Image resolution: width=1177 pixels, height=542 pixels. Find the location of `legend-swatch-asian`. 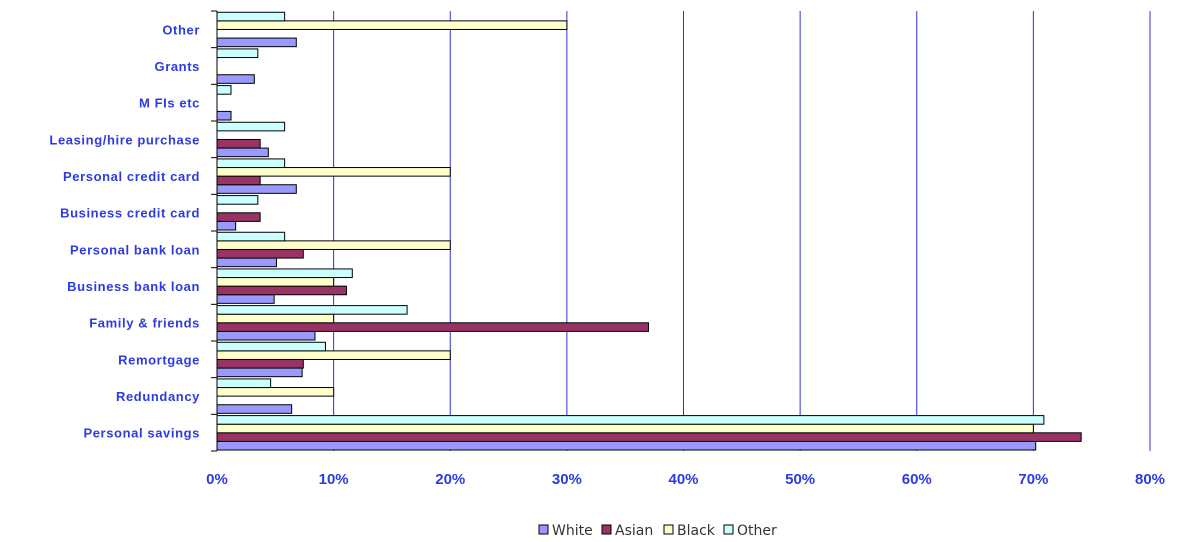

legend-swatch-asian is located at coordinates (606, 529).